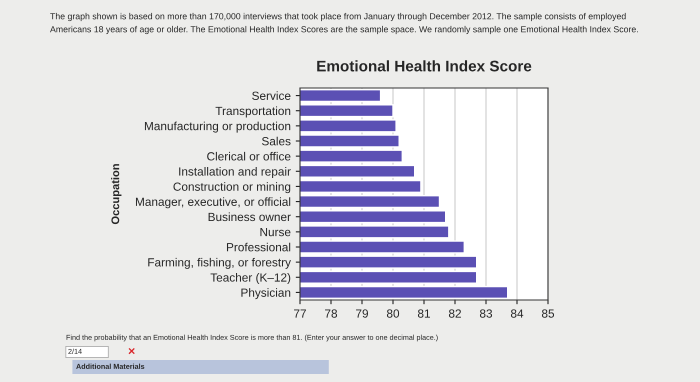 The image size is (700, 382). Describe the element at coordinates (219, 263) in the screenshot. I see `y-tick-label: Farming, fishing, or forestry` at that location.